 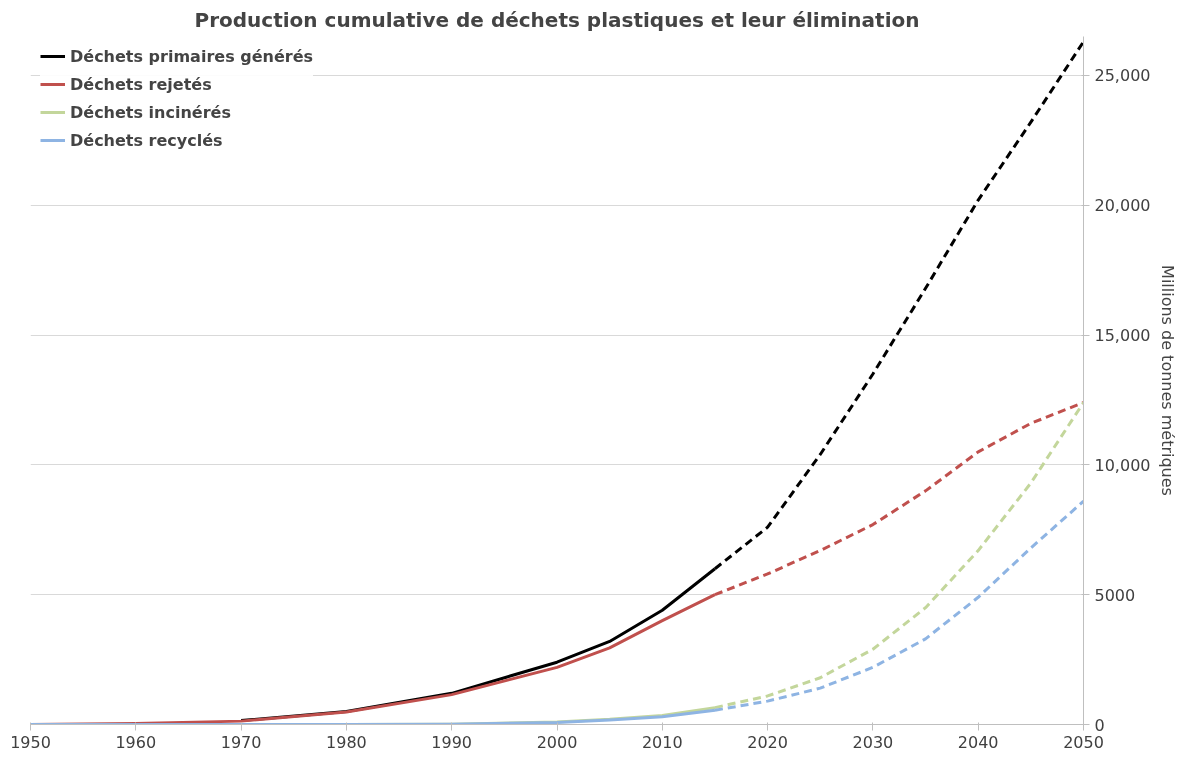 I want to click on x-tick-label: 2040, so click(x=978, y=742).